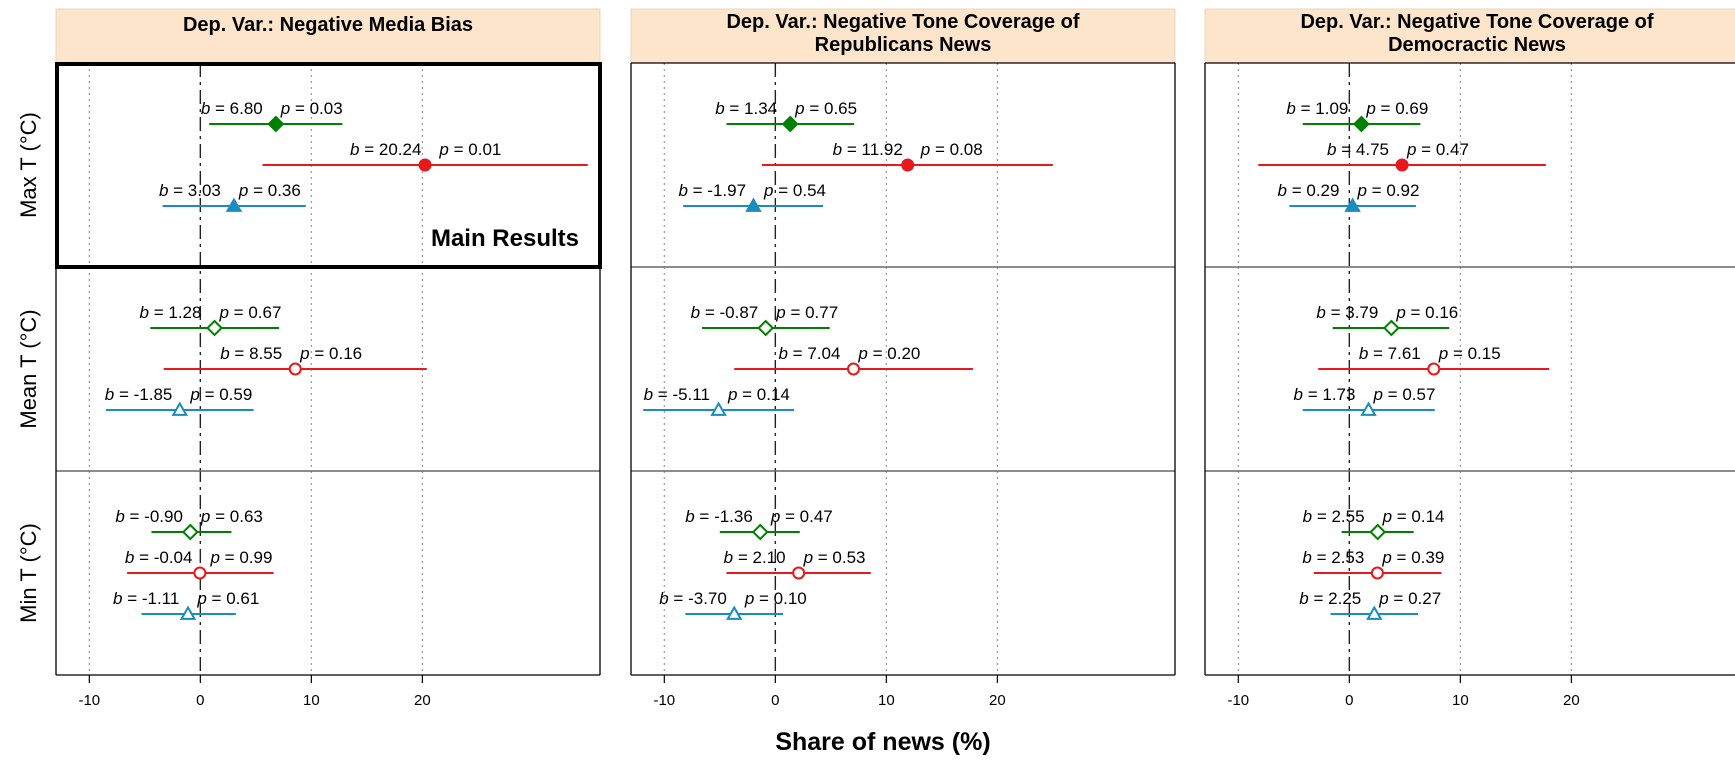 The image size is (1735, 765). I want to click on coef-annotation: b = 3.03 p = 0.36, so click(230, 190).